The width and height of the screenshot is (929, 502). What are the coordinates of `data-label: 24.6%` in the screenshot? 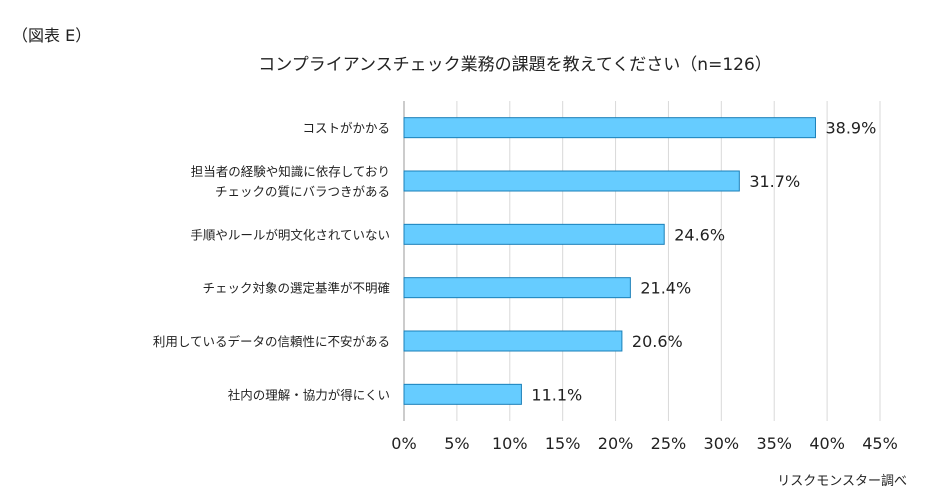 It's located at (699, 234).